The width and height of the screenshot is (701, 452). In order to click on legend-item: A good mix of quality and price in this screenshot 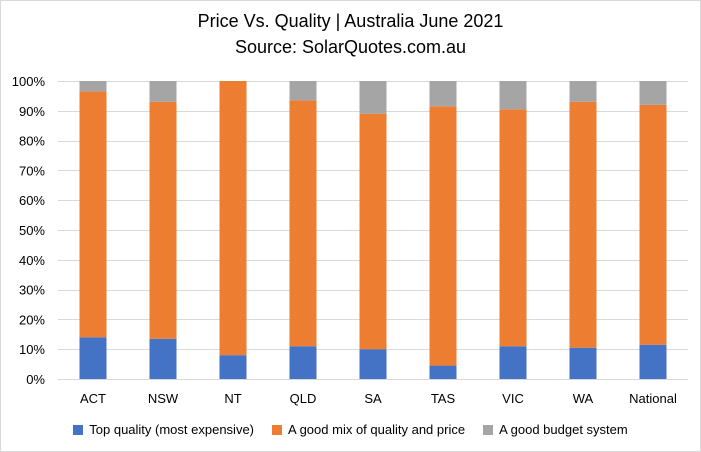, I will do `click(368, 429)`.